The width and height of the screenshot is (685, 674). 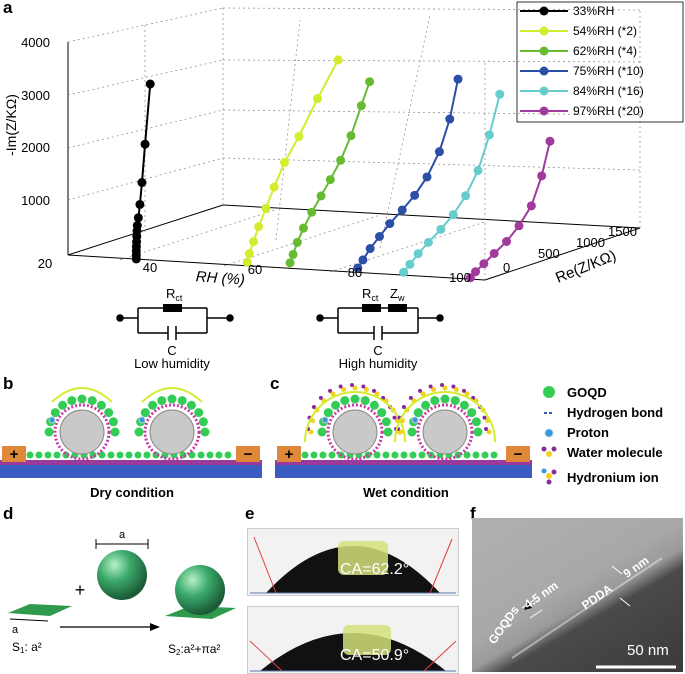 What do you see at coordinates (29, 620) in the screenshot?
I see `dimension-line` at bounding box center [29, 620].